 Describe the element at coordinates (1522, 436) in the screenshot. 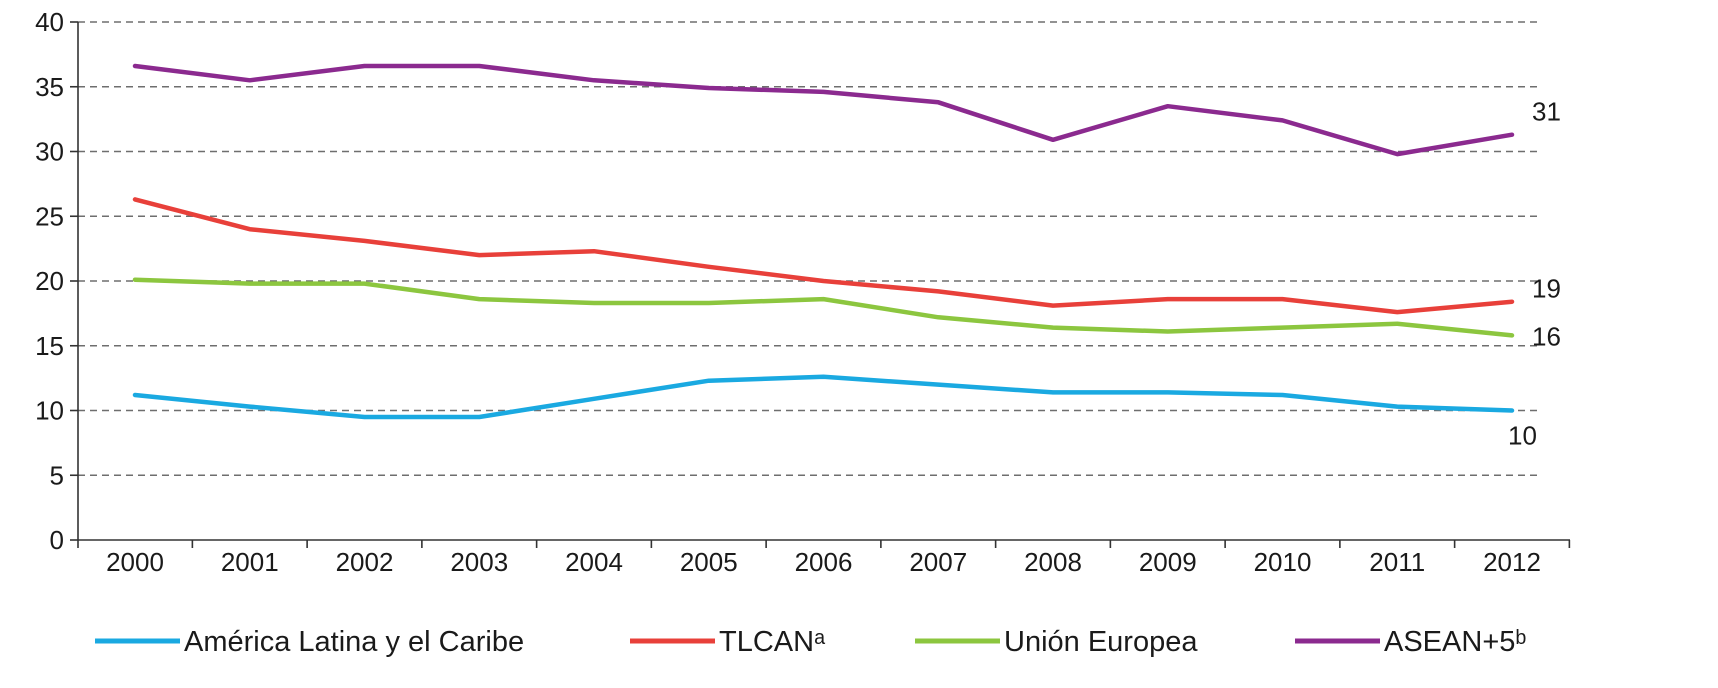

I see `end-value-label: 10` at that location.